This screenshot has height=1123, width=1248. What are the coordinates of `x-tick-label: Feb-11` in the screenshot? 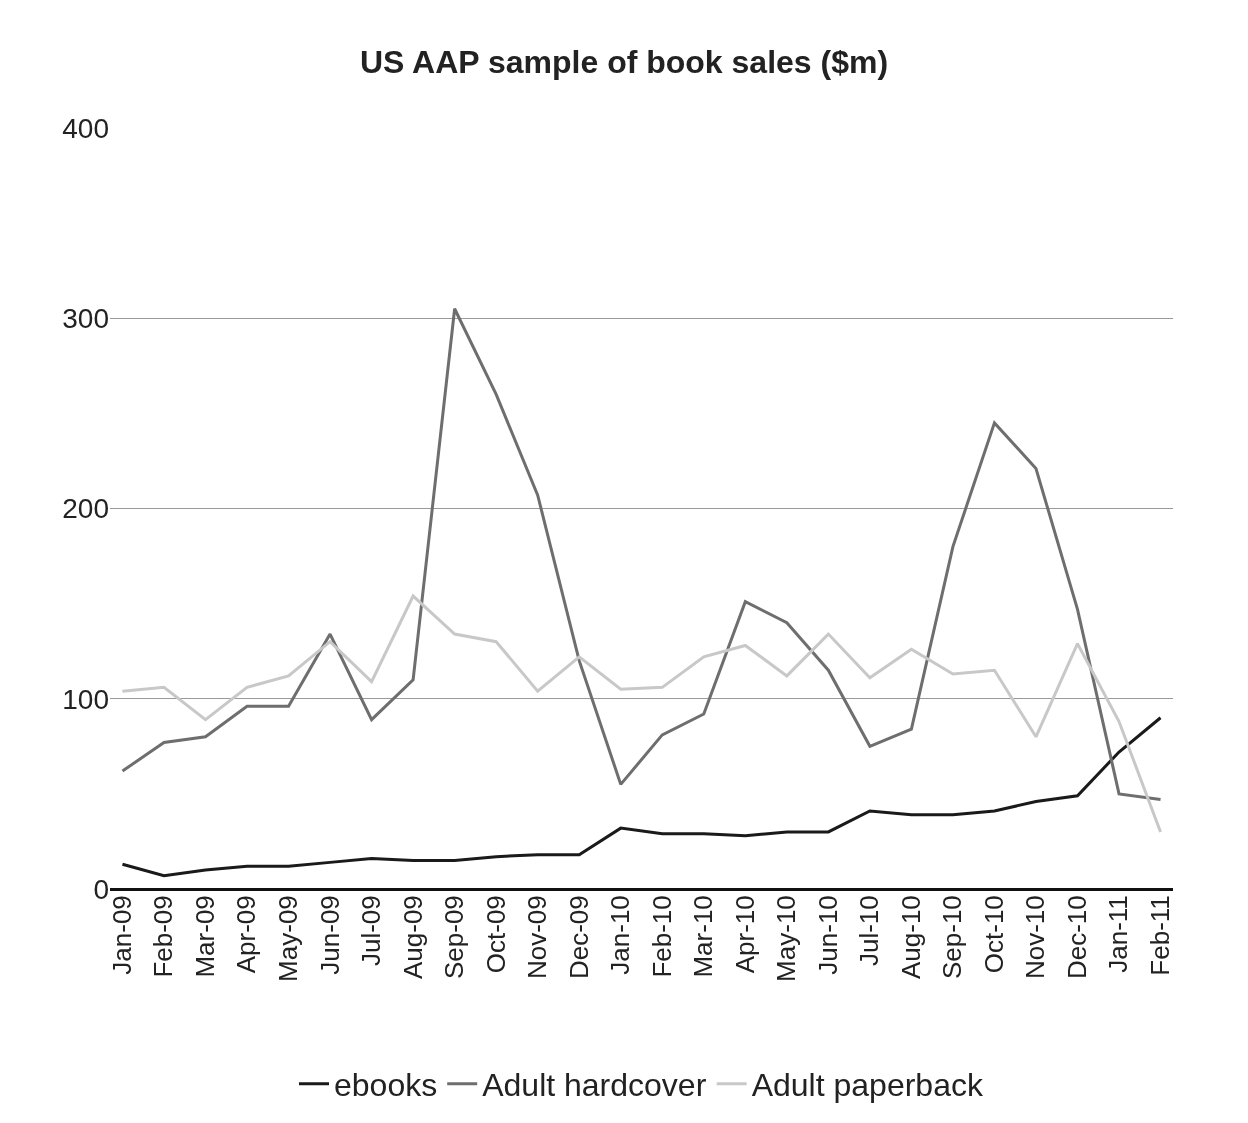 It's located at (1159, 935).